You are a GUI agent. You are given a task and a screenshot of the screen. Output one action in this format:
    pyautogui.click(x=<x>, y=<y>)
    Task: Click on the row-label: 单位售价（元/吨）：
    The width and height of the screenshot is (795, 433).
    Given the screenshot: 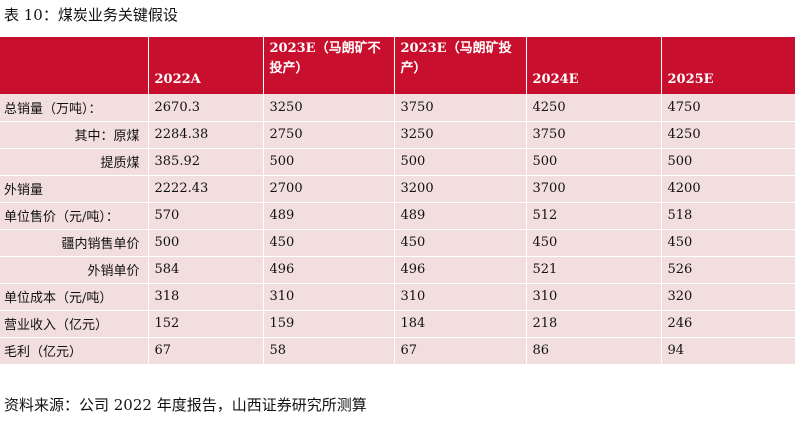 What is the action you would take?
    pyautogui.click(x=74, y=216)
    